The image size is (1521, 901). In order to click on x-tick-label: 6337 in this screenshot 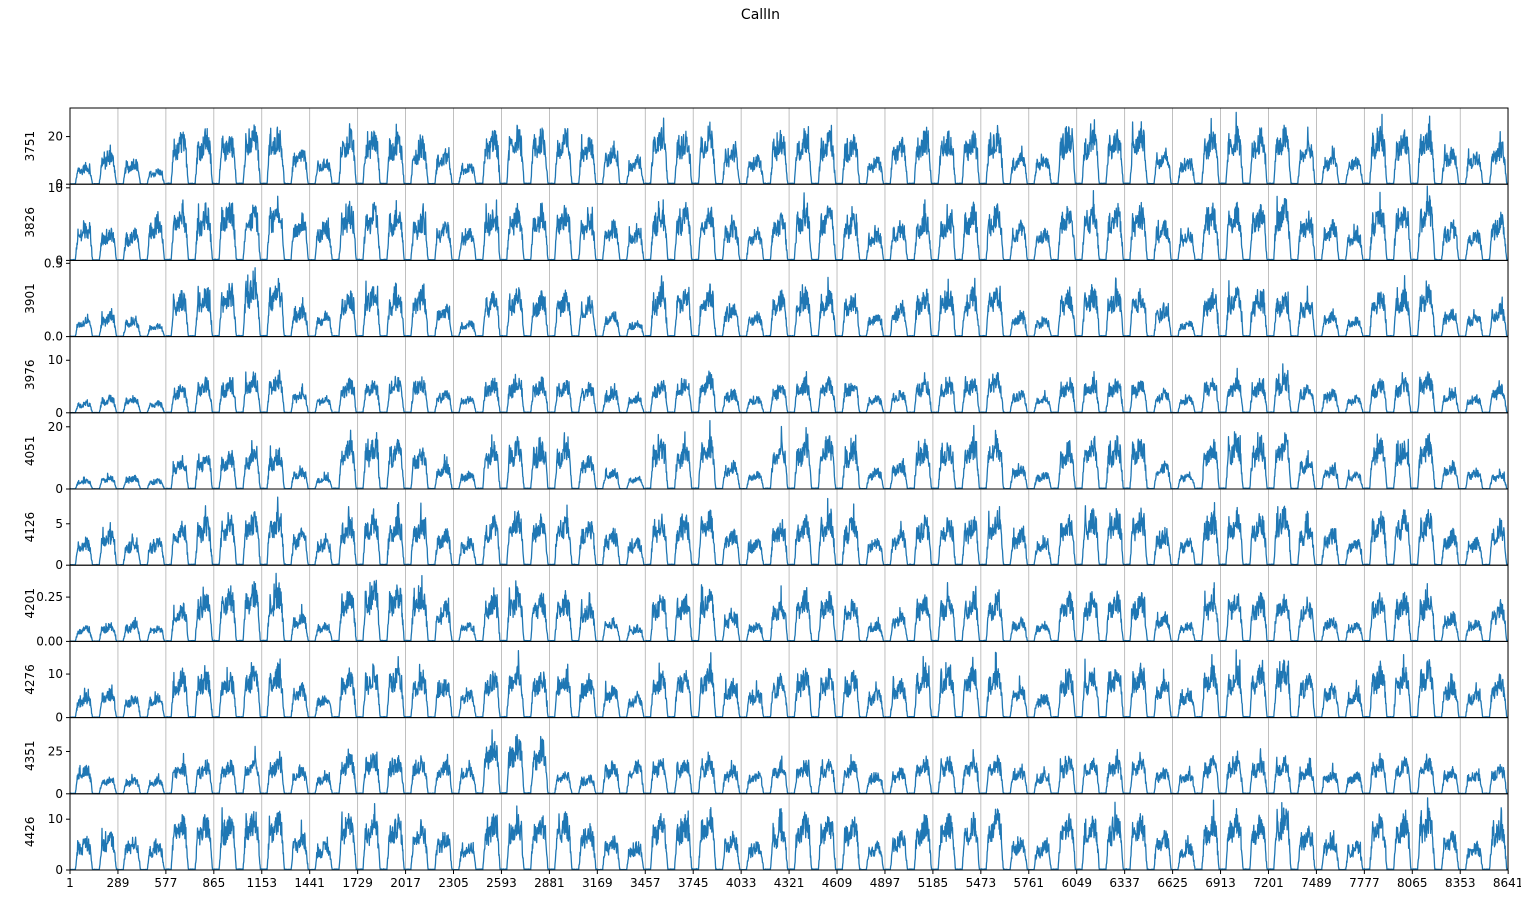, I will do `click(1124, 883)`.